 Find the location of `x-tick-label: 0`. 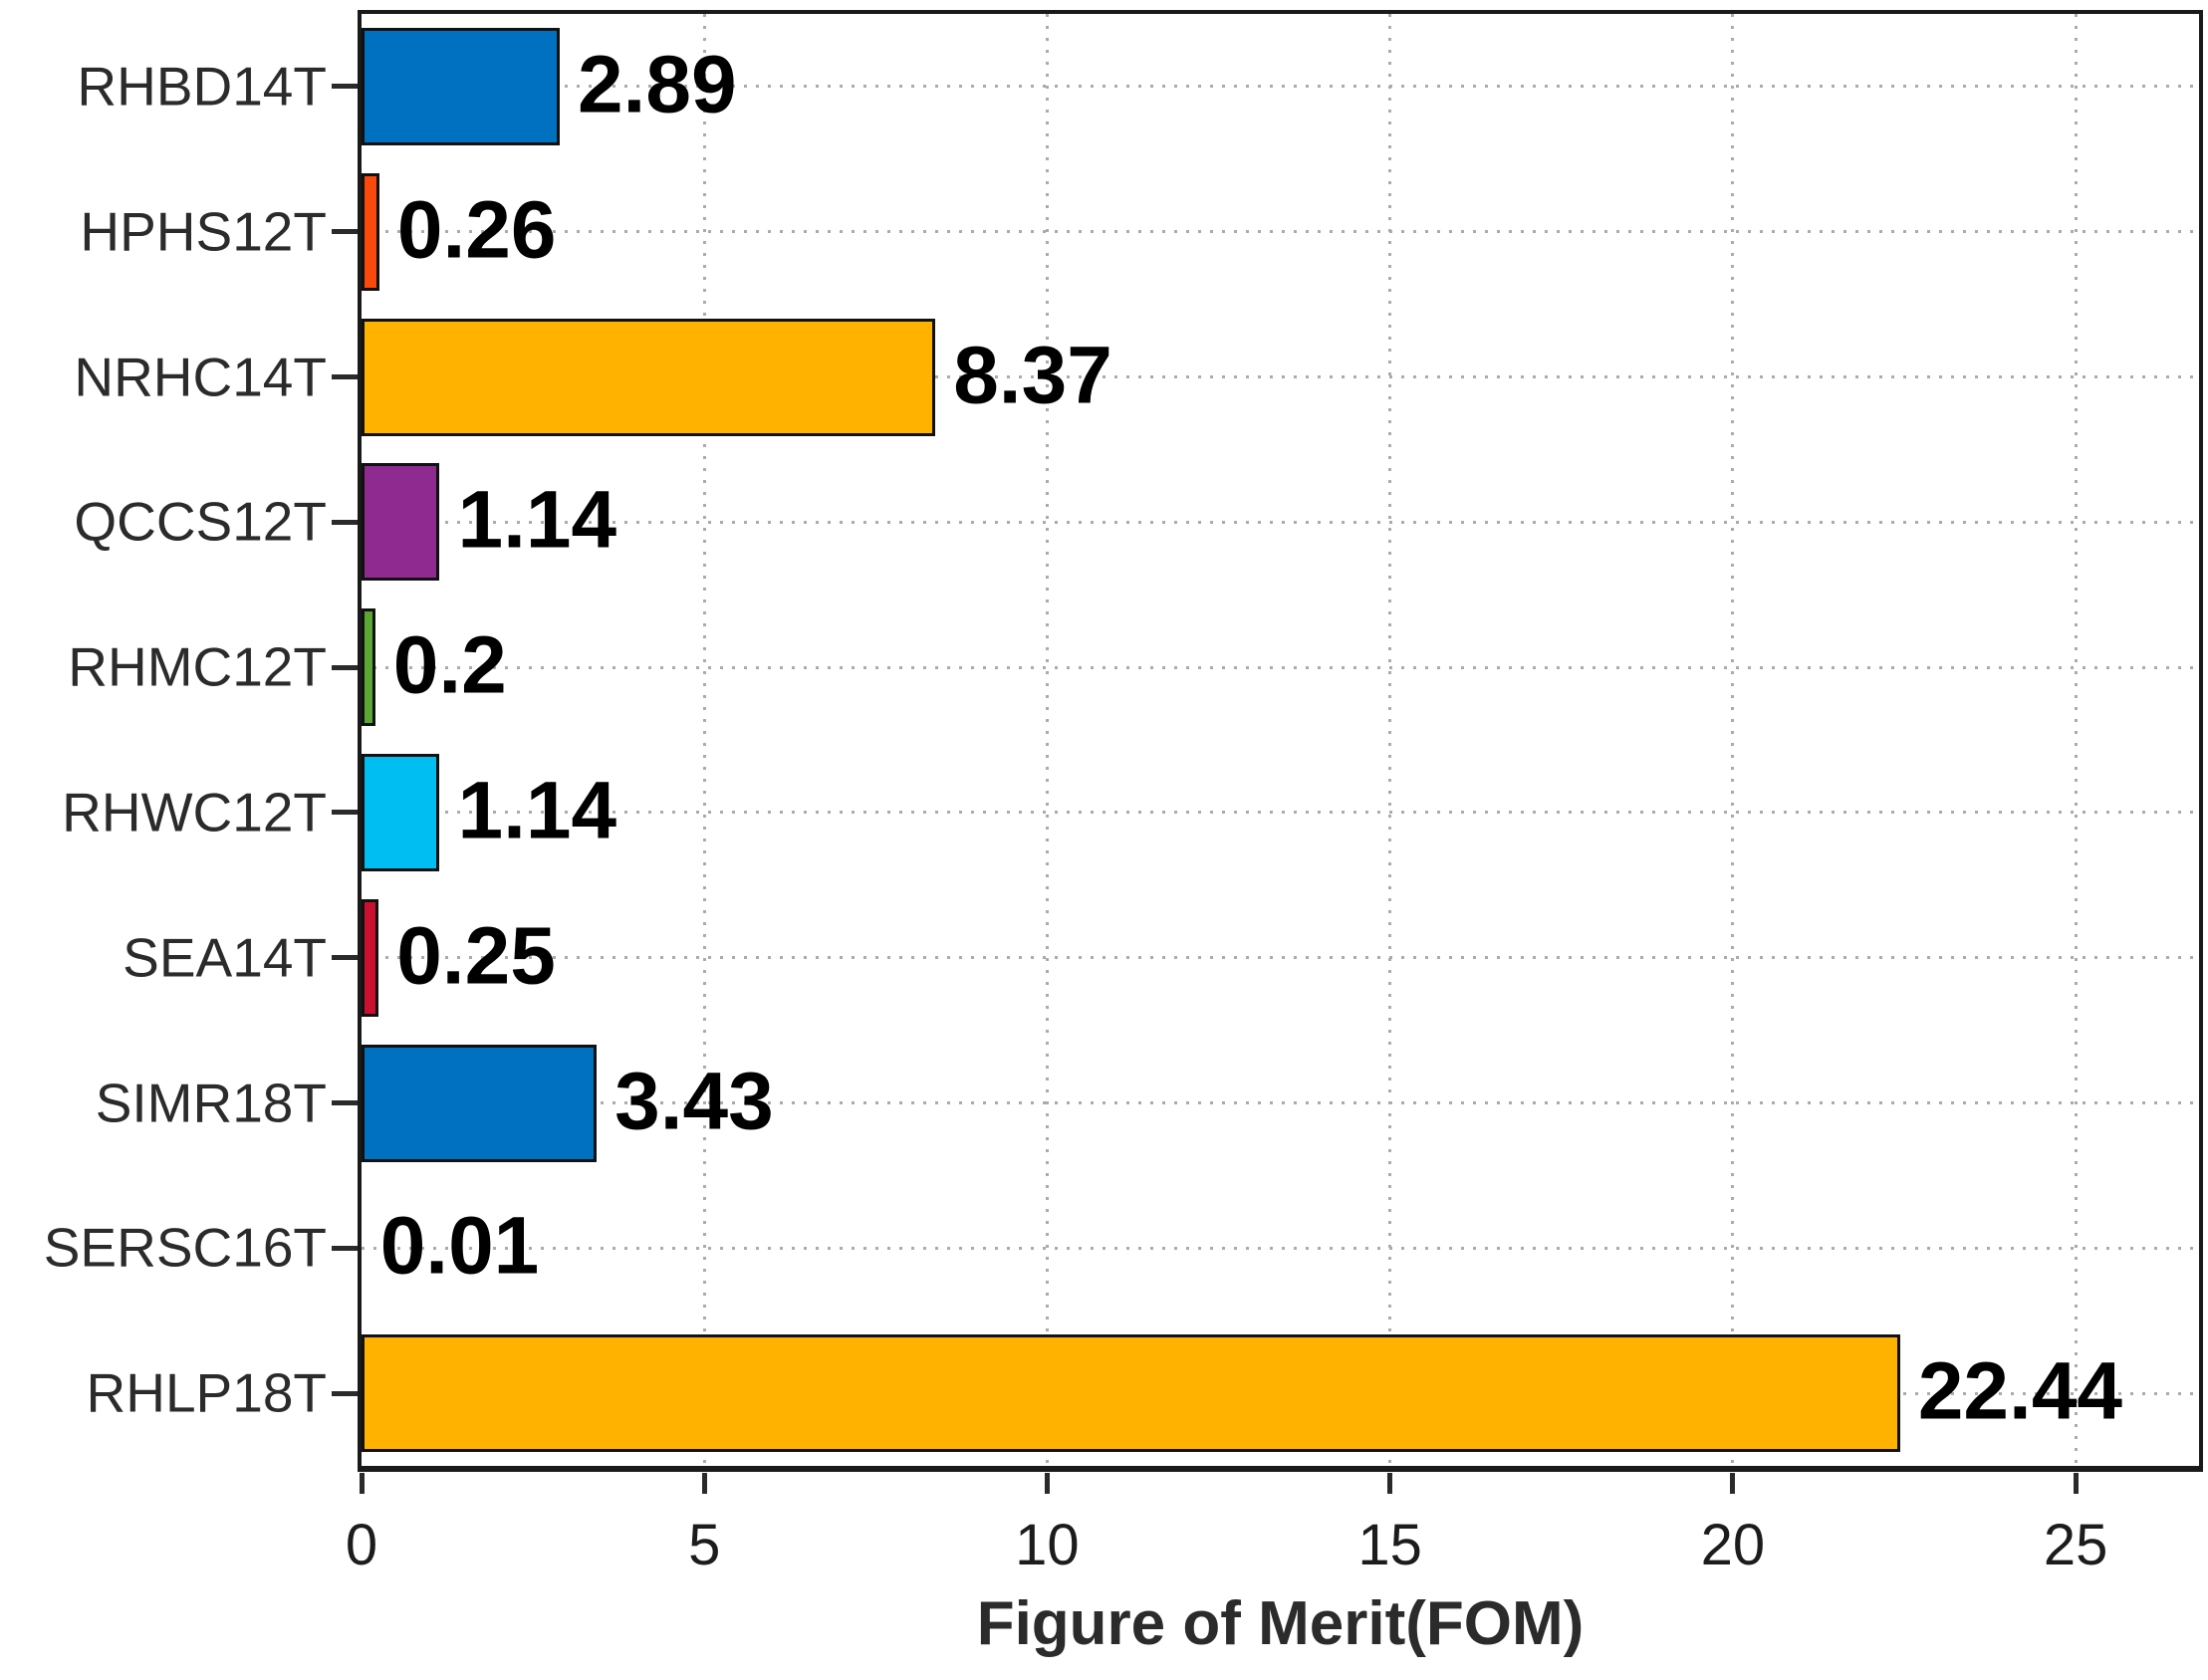

x-tick-label: 0 is located at coordinates (361, 1545).